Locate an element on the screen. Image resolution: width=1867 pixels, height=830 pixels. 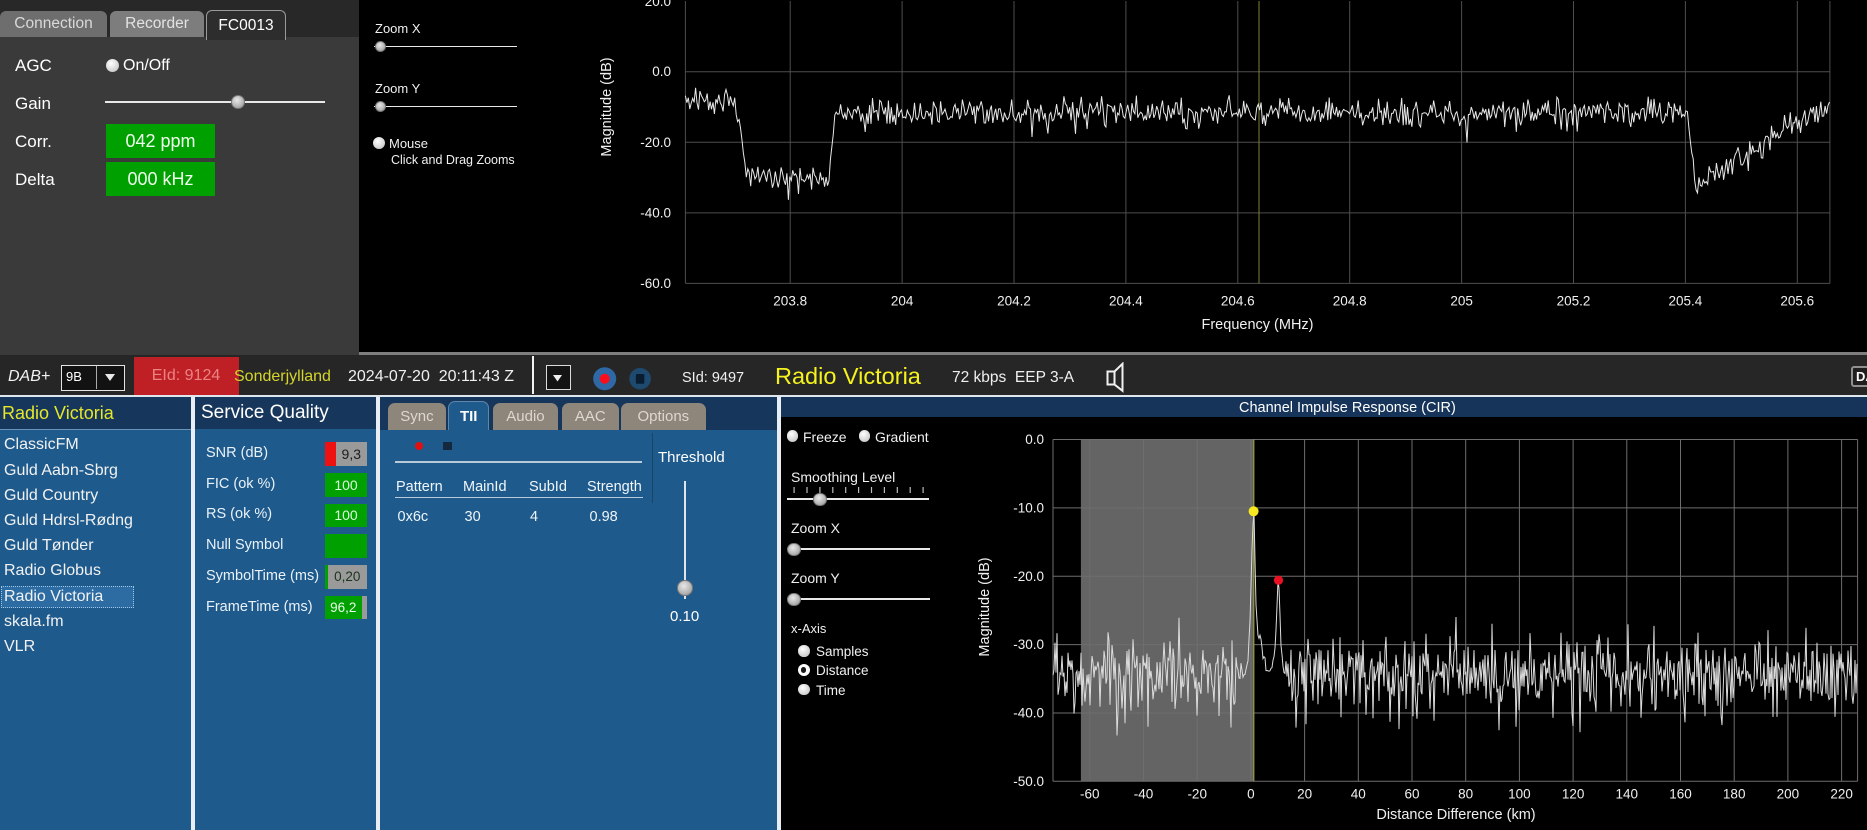
svg-text: 204 is located at coordinates (902, 301).